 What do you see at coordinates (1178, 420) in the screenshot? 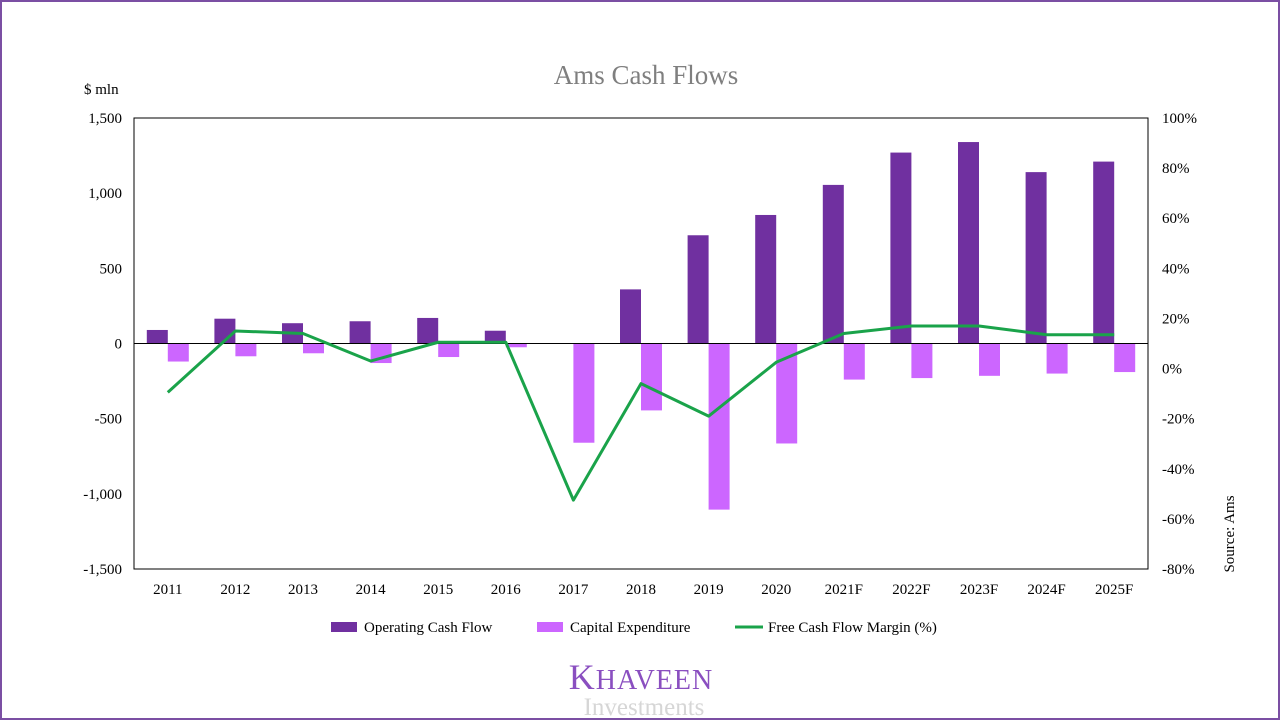
I see `right-axis-tick-label: -20%` at bounding box center [1178, 420].